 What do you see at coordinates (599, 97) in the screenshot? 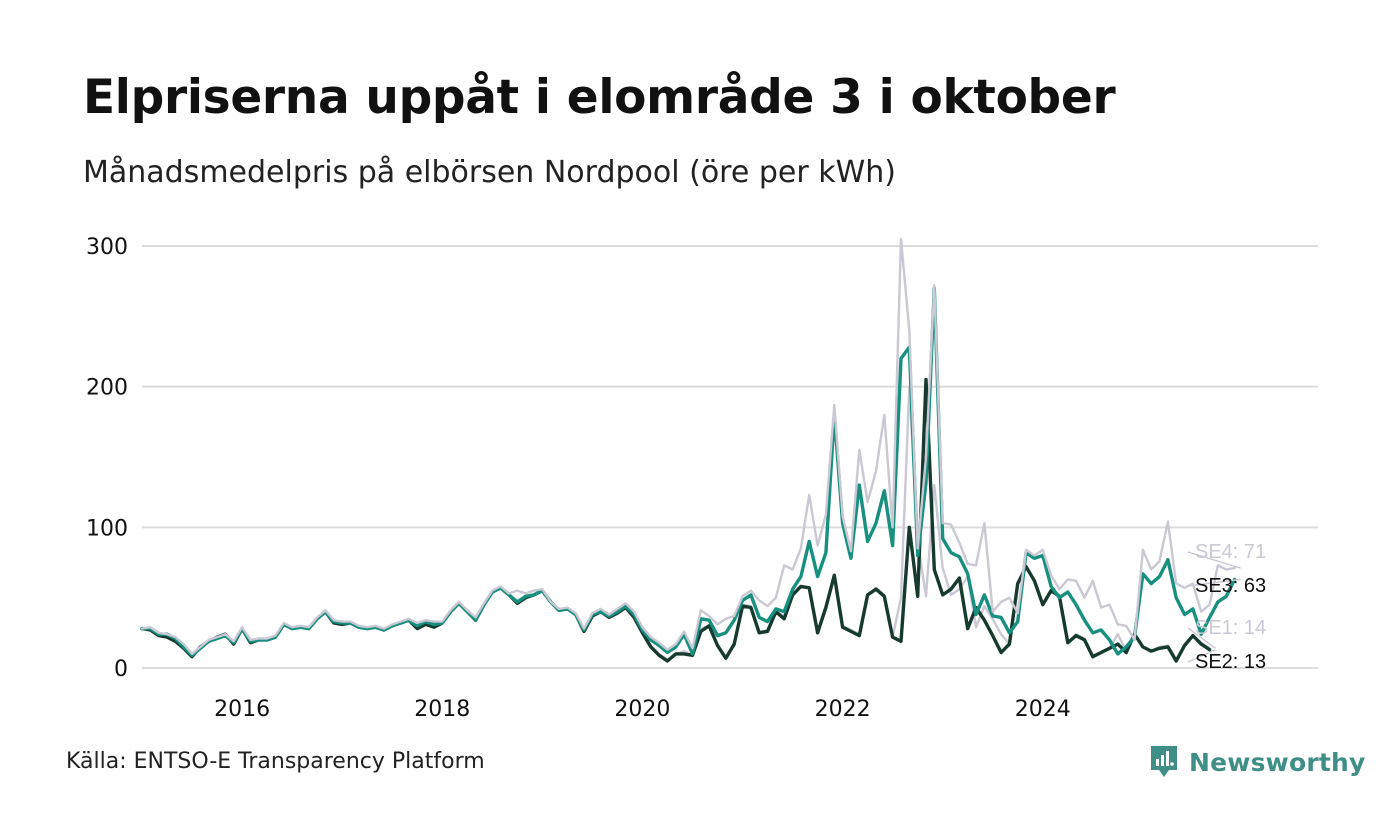
I see `chart-title: Elpriserna uppåt i elområde 3 i oktober` at bounding box center [599, 97].